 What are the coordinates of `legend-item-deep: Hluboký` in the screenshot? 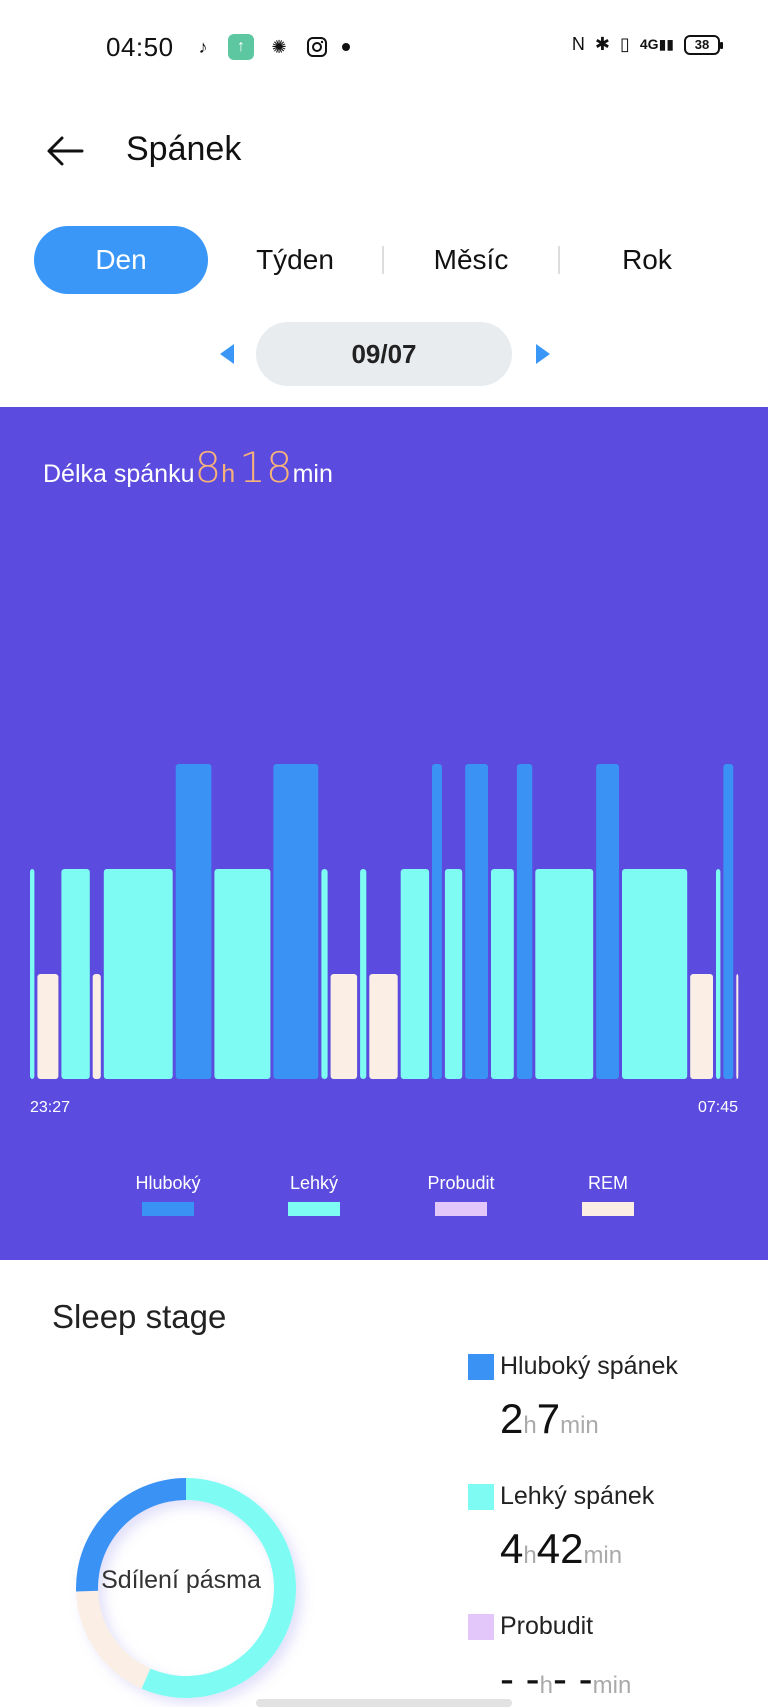 It's located at (168, 1194).